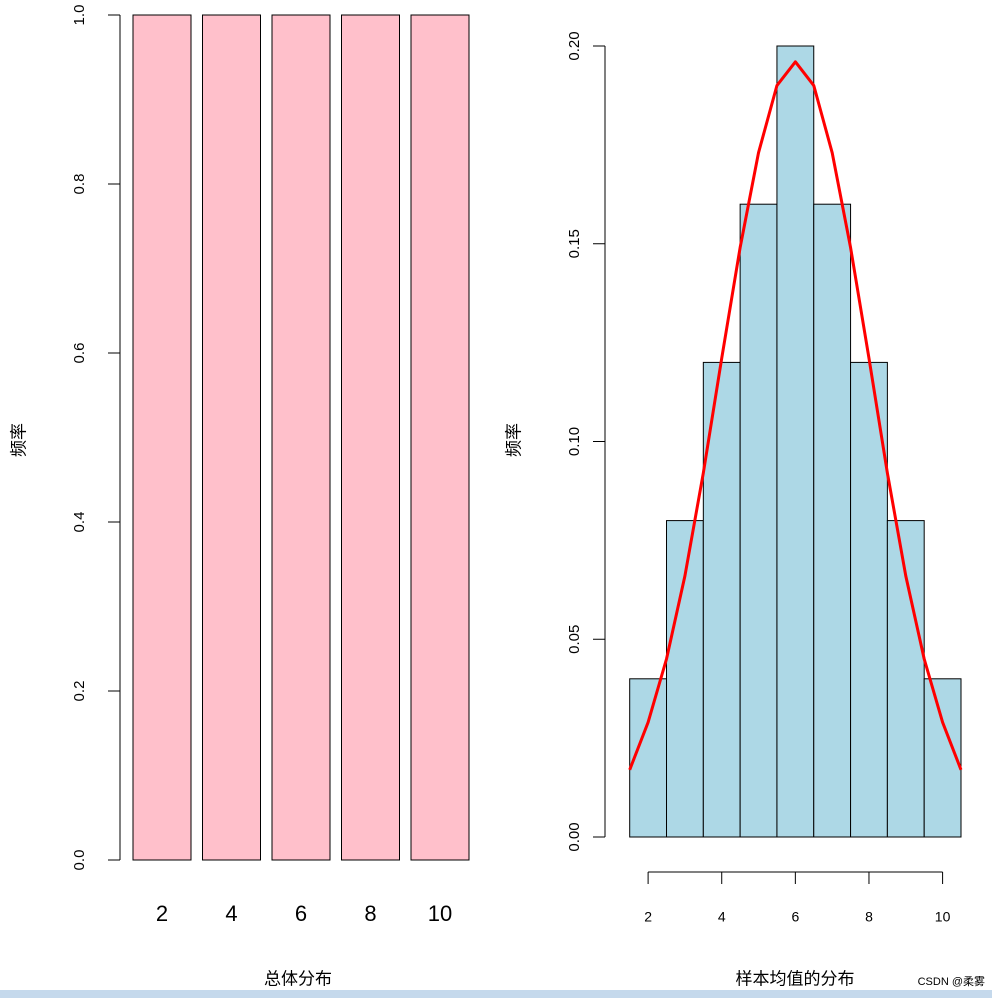 This screenshot has height=998, width=992. Describe the element at coordinates (574, 45) in the screenshot. I see `y-tick-label: 0.20` at that location.